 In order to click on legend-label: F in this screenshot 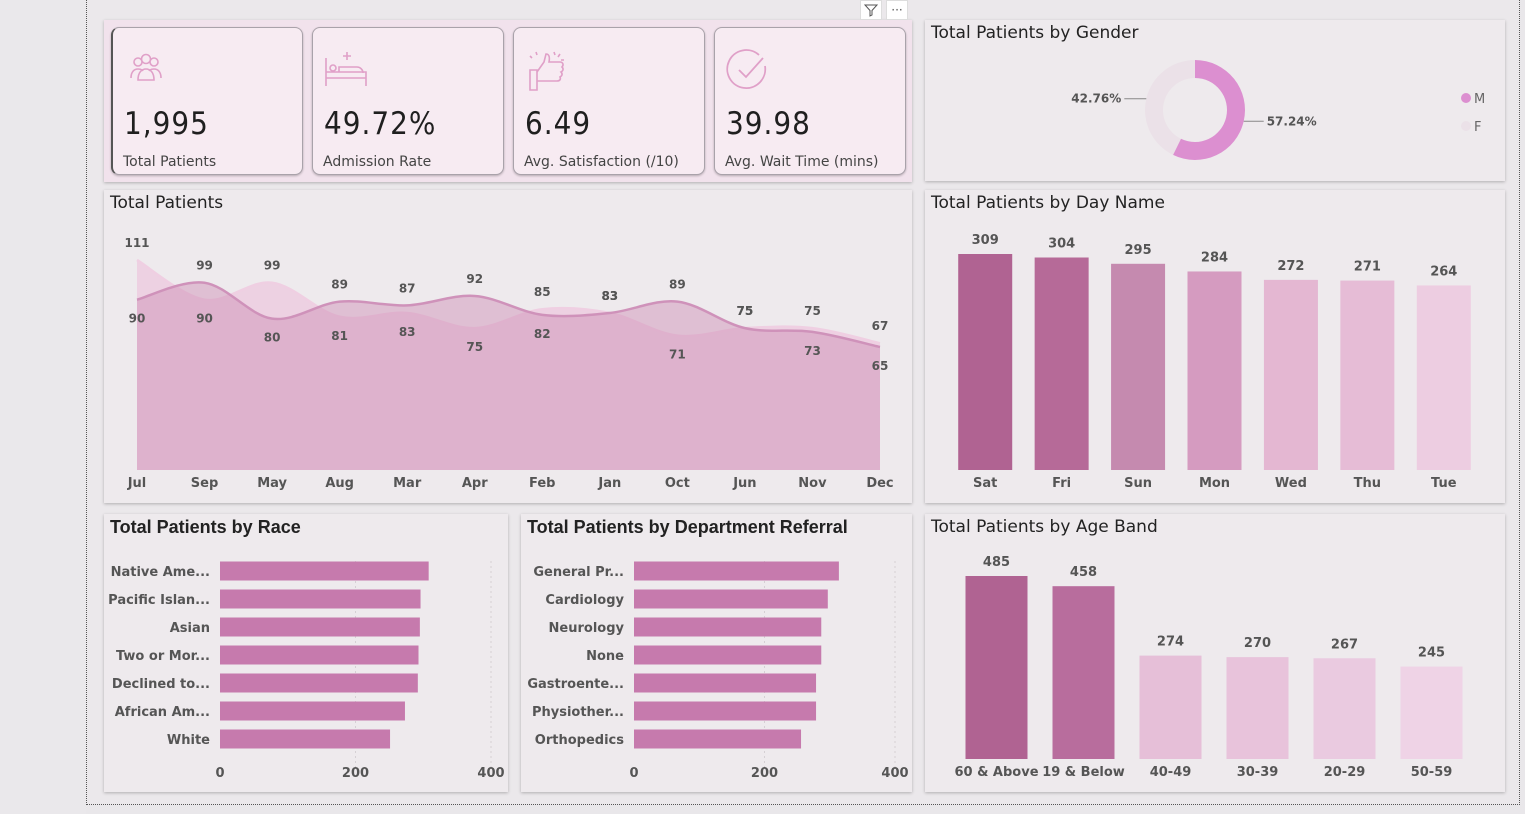, I will do `click(1477, 127)`.